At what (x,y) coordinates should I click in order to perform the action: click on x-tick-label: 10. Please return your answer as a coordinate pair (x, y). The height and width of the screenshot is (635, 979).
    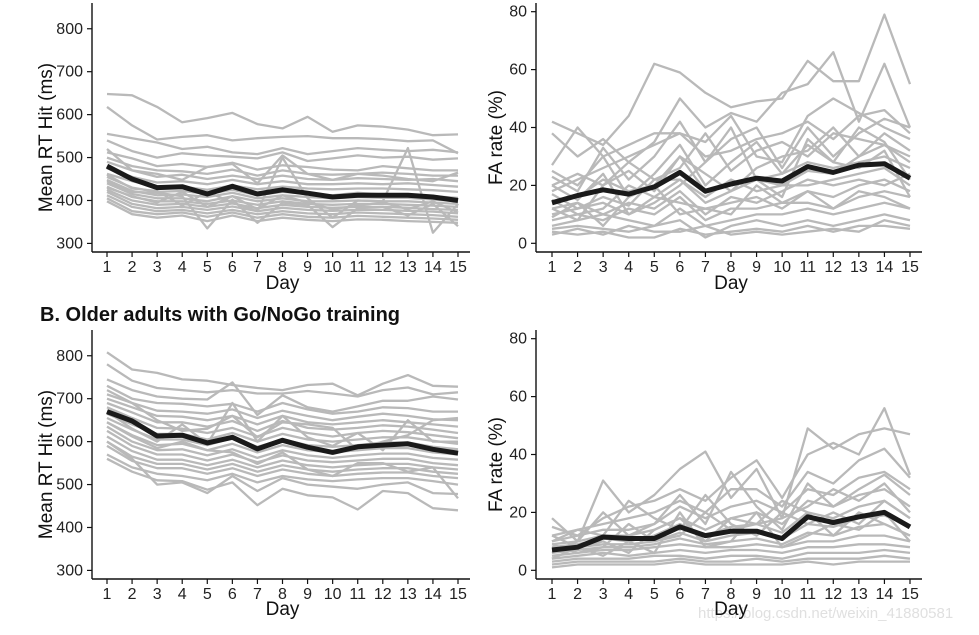
    Looking at the image, I should click on (782, 267).